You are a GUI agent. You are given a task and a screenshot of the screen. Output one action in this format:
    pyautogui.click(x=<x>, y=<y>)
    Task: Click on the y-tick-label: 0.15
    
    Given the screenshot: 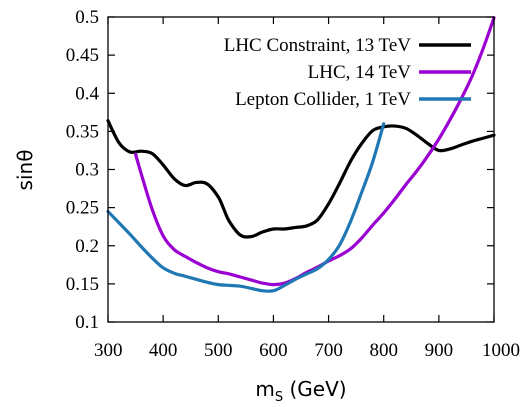 What is the action you would take?
    pyautogui.click(x=82, y=284)
    